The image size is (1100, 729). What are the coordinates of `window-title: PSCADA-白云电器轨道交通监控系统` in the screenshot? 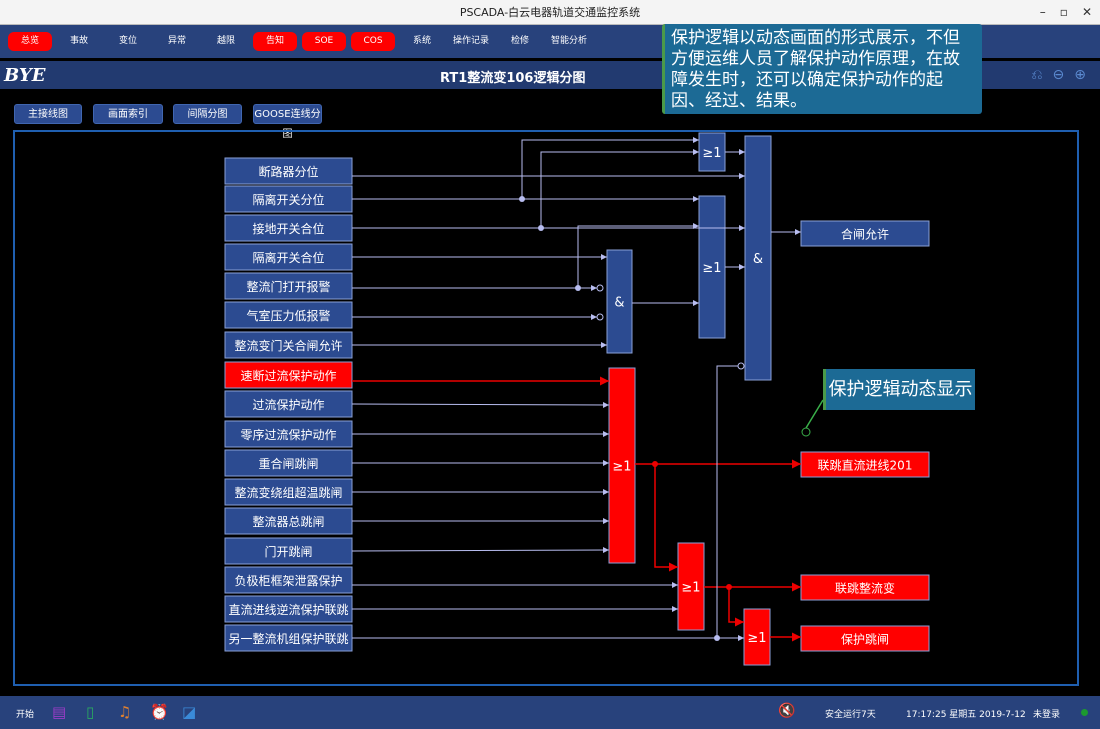 It's located at (550, 12).